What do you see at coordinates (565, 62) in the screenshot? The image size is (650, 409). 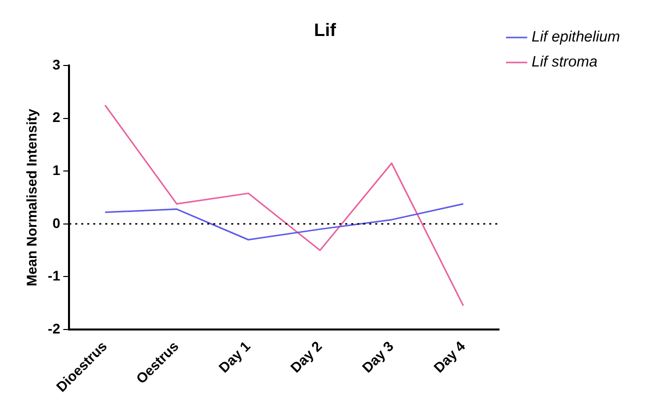 I see `legend-label: Lif stroma` at bounding box center [565, 62].